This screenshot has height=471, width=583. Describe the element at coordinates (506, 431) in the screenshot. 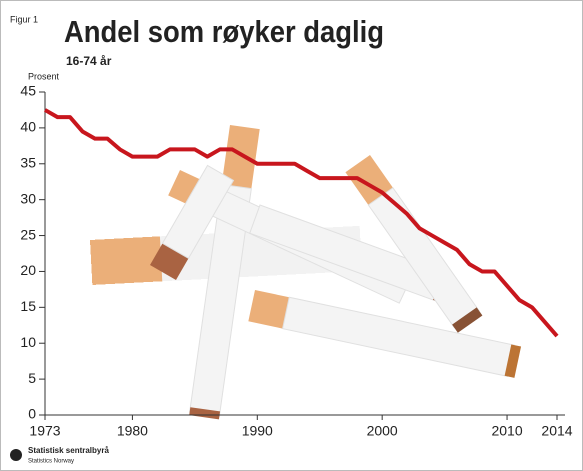

I see `x-tick-label: 2010` at that location.